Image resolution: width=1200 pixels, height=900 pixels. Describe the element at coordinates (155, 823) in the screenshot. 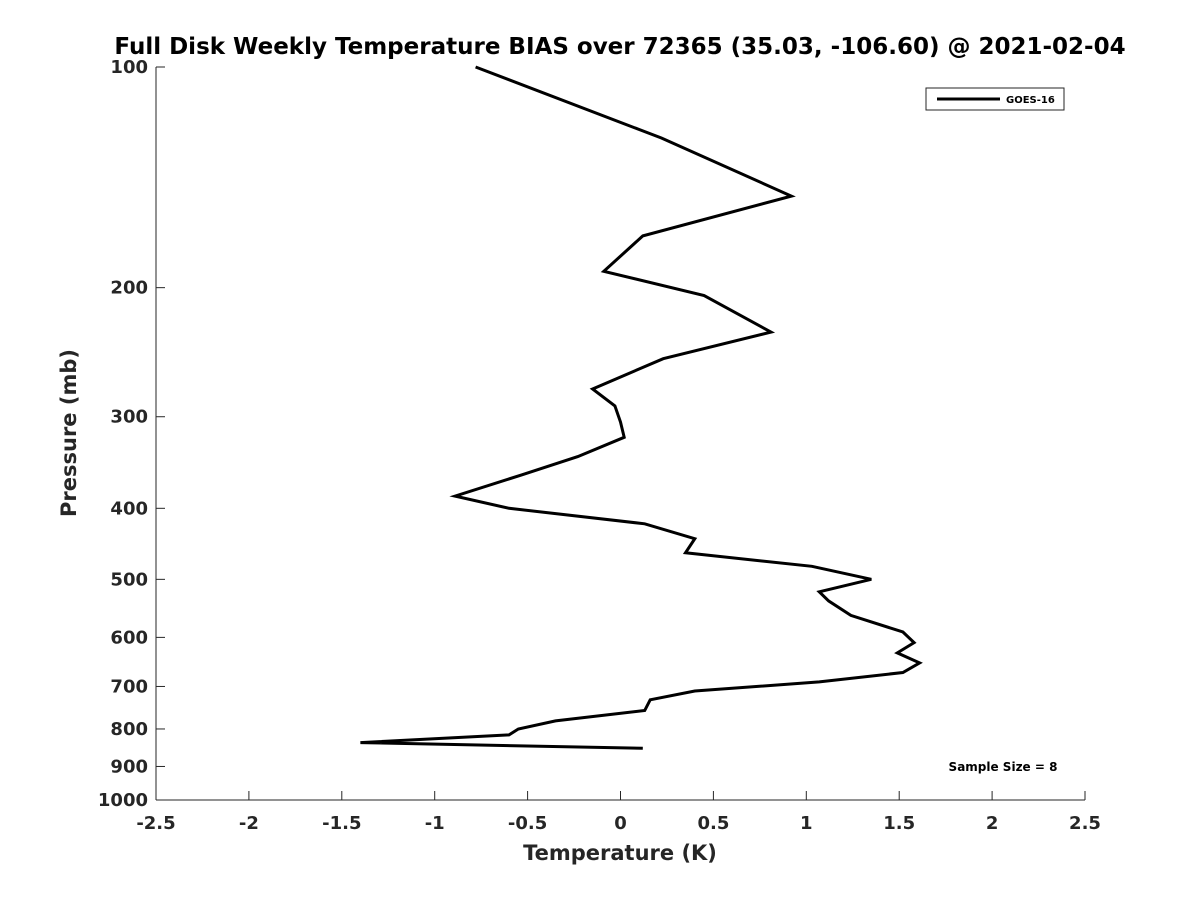

I see `x-tick-label: -2.5` at that location.